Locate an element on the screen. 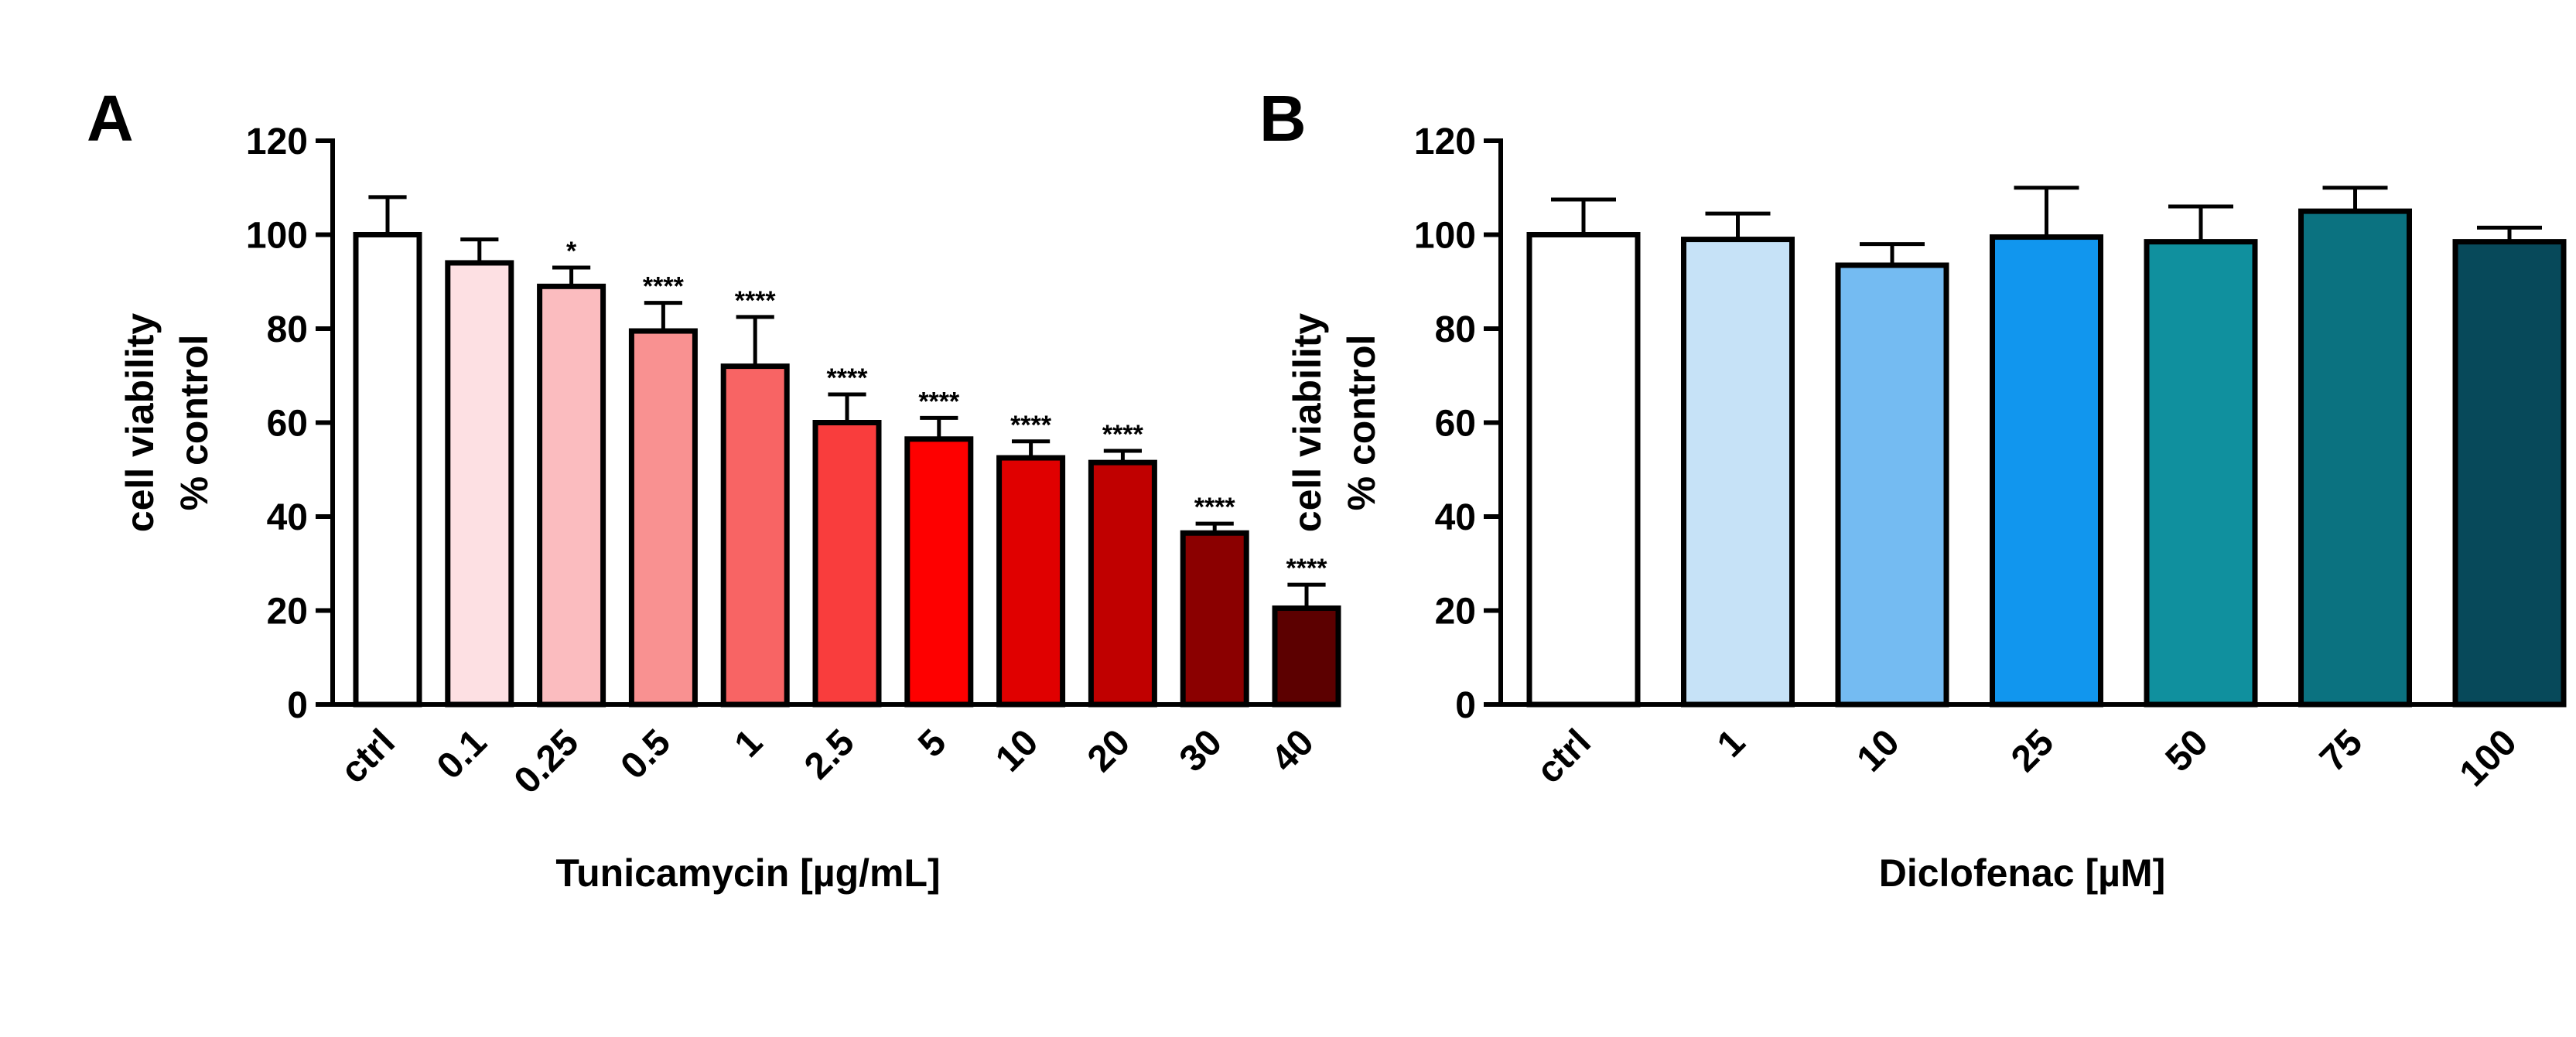 The width and height of the screenshot is (2576, 1037). x-tick-label: 50 is located at coordinates (2187, 750).